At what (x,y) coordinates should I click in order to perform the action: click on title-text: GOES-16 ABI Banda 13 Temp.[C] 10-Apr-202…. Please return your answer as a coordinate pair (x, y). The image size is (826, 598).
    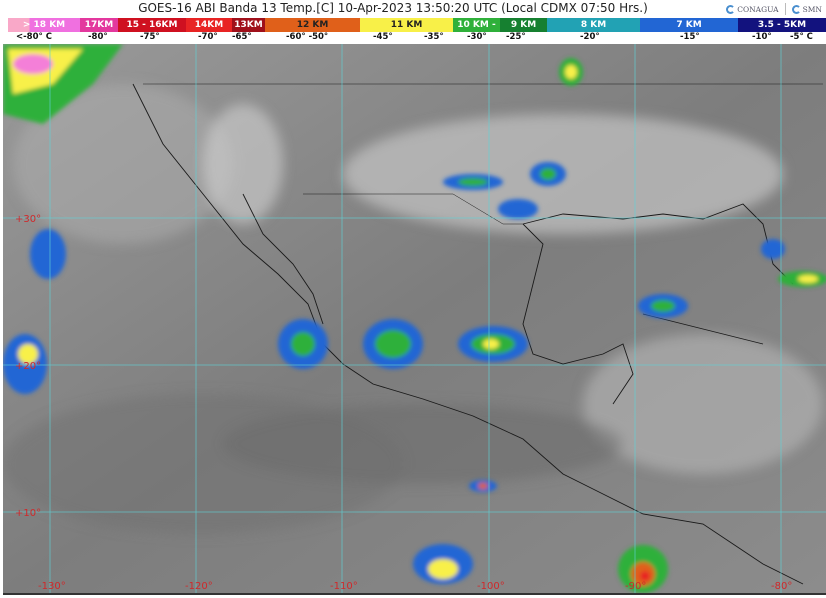
    Looking at the image, I should click on (393, 8).